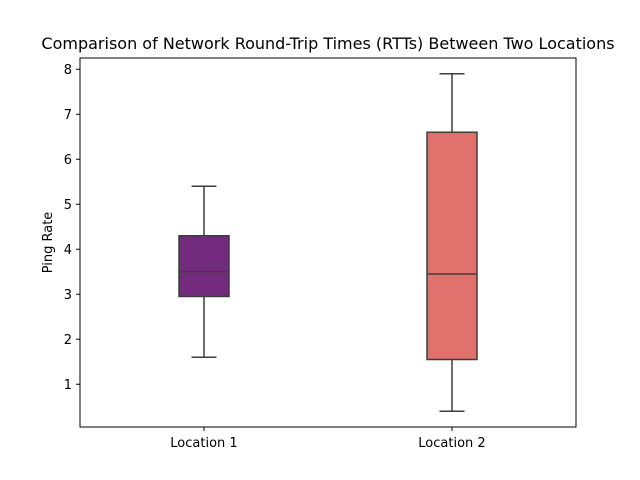 This screenshot has width=640, height=480. I want to click on y-tick-label: 6, so click(68, 160).